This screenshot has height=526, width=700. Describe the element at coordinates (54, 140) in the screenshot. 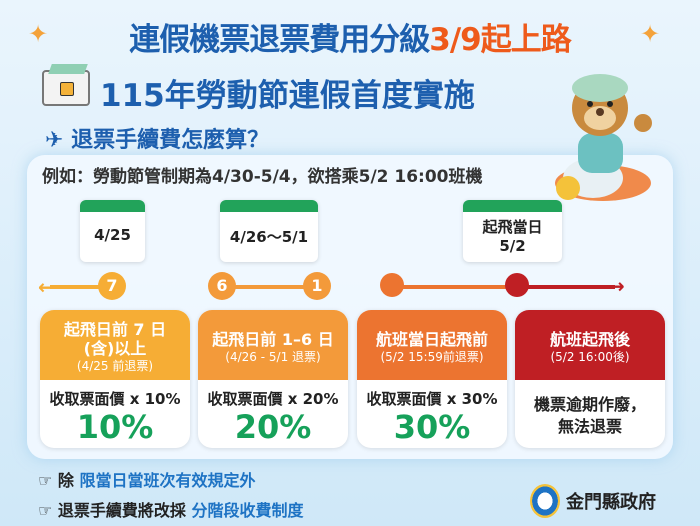

I see `airplane-icon: ✈` at that location.